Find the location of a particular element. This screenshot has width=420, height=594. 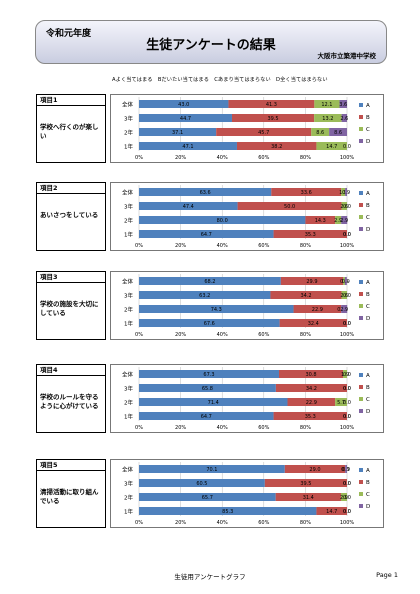

data-label: 67.3 is located at coordinates (208, 375).